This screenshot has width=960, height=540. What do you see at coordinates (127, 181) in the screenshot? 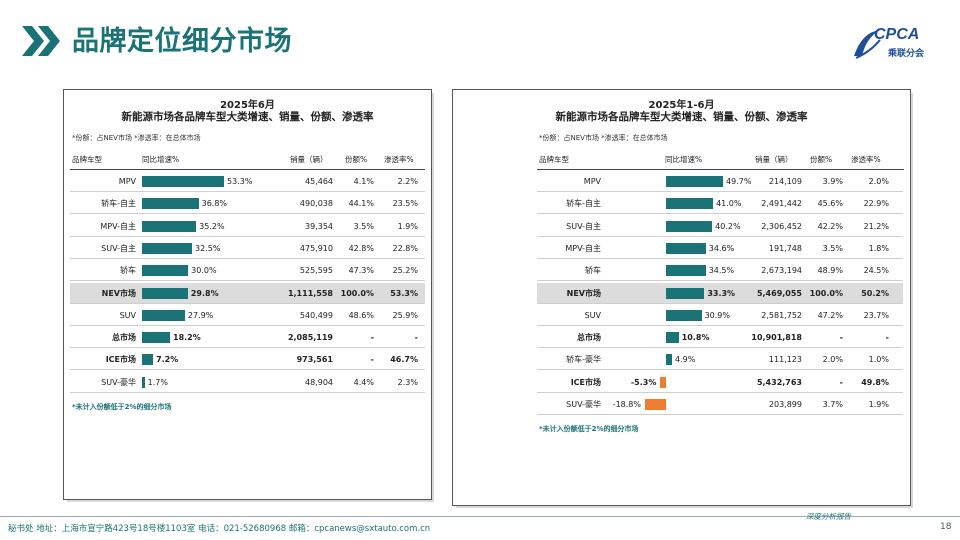
I see `category-label: MPV` at bounding box center [127, 181].